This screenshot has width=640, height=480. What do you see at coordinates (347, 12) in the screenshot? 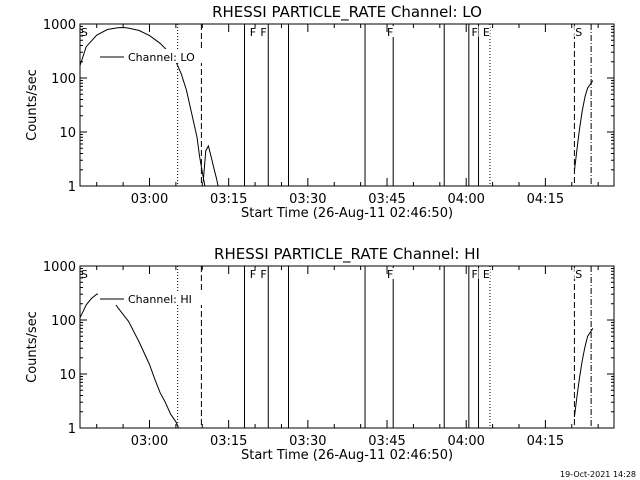
I see `chart-title: RHESSI PARTICLE_RATE Channel: LO` at bounding box center [347, 12].